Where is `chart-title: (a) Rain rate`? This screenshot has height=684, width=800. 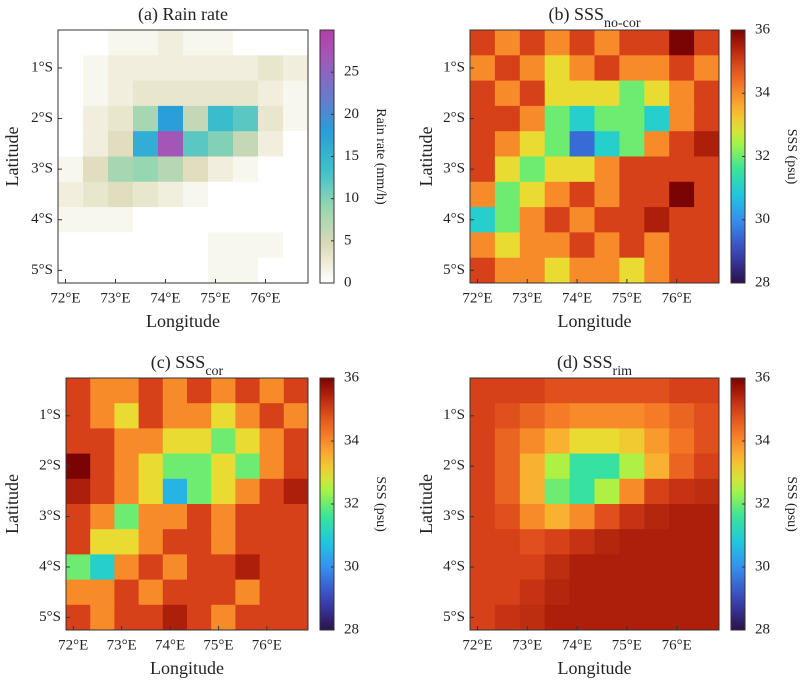
chart-title: (a) Rain rate is located at coordinates (183, 14).